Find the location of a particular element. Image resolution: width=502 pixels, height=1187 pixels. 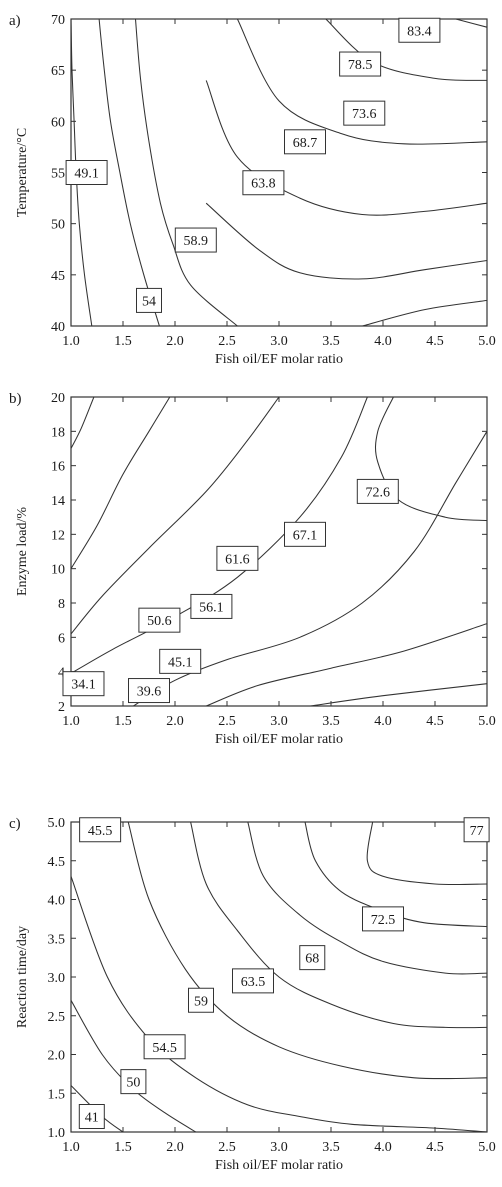

contour-label: 72.5 is located at coordinates (383, 919).